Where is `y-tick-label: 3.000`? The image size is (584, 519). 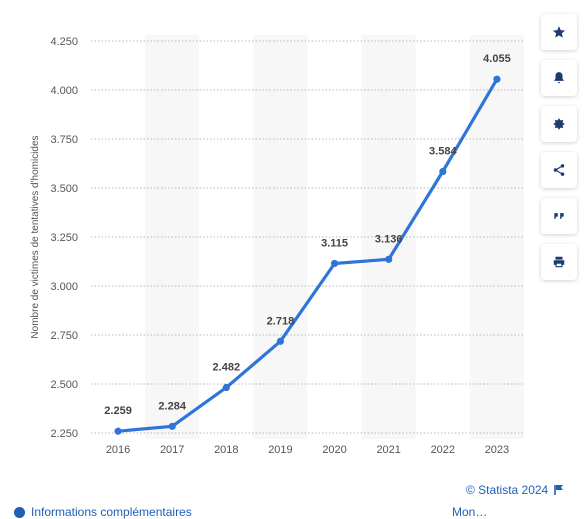 y-tick-label: 3.000 is located at coordinates (64, 287).